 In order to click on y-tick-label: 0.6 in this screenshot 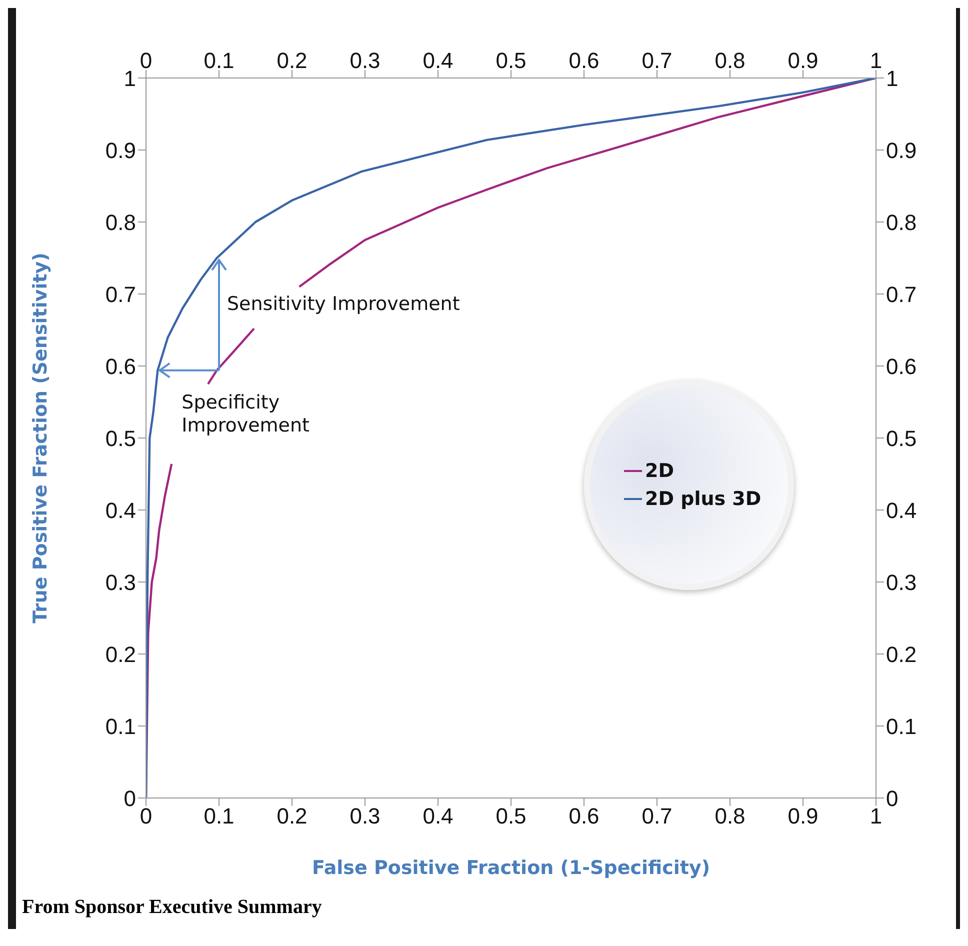, I will do `click(120, 366)`.